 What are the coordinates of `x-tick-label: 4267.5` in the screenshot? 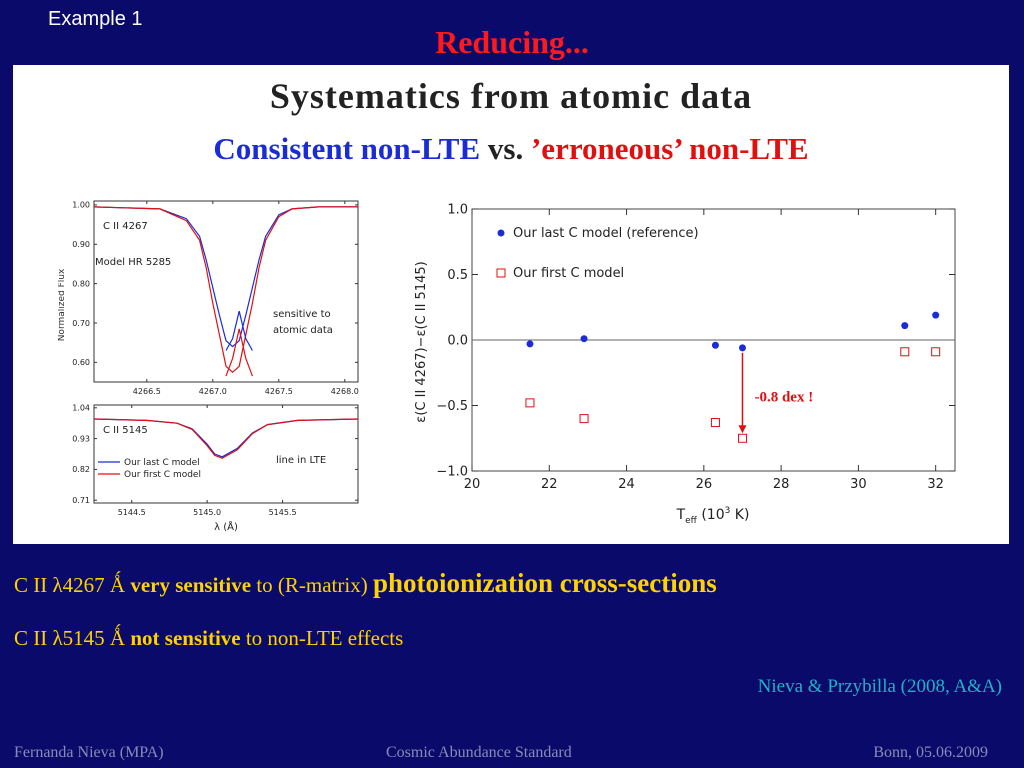 It's located at (279, 391).